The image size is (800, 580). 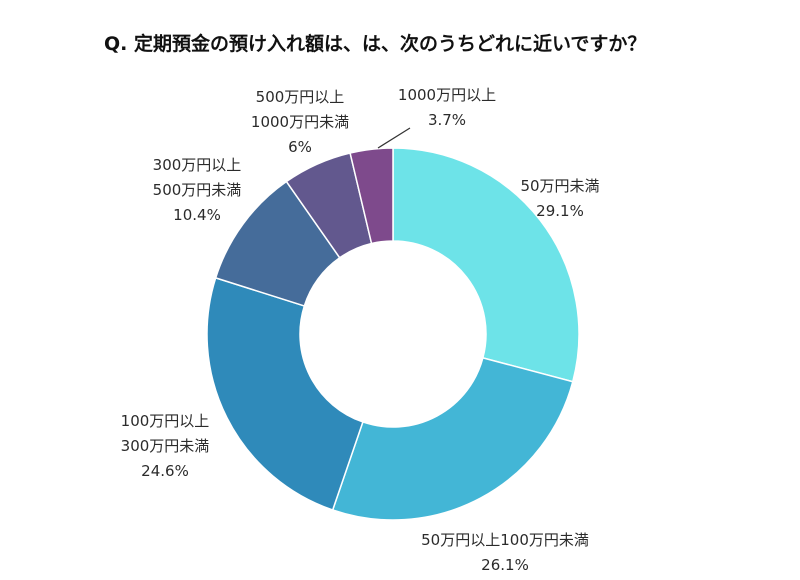 I want to click on slice-label-3: 300万円以上 500万円未満 10.4%, so click(x=197, y=190).